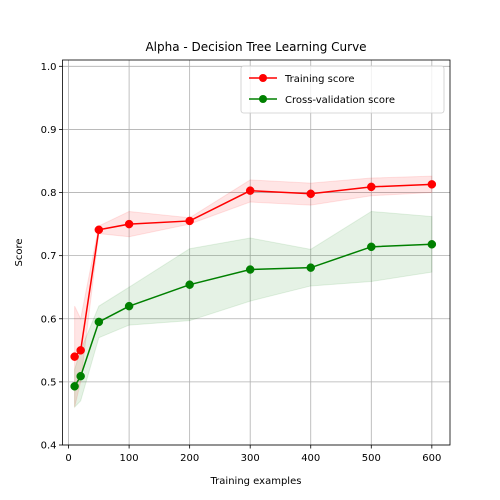 This screenshot has height=500, width=500. I want to click on x-tick-label: 600, so click(431, 458).